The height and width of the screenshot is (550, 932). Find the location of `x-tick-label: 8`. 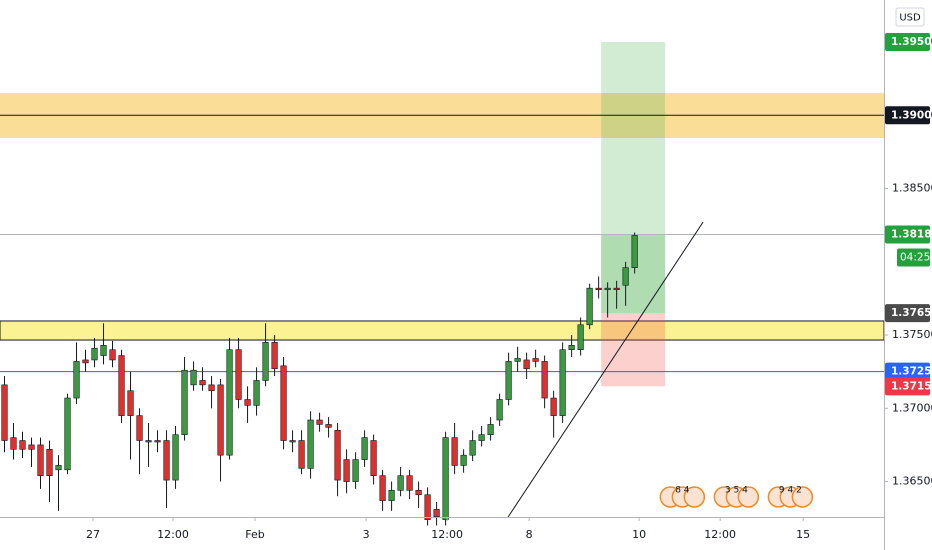

x-tick-label: 8 is located at coordinates (529, 534).